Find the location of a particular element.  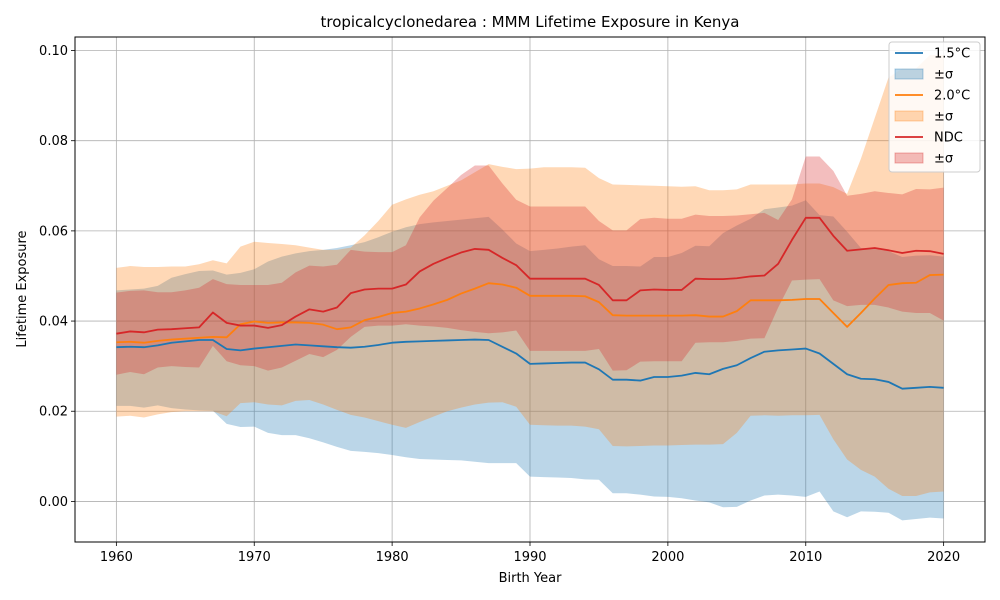

legend: 1.5°C ±σ 2.0°C ±σ NDC ±σ is located at coordinates (934, 107).